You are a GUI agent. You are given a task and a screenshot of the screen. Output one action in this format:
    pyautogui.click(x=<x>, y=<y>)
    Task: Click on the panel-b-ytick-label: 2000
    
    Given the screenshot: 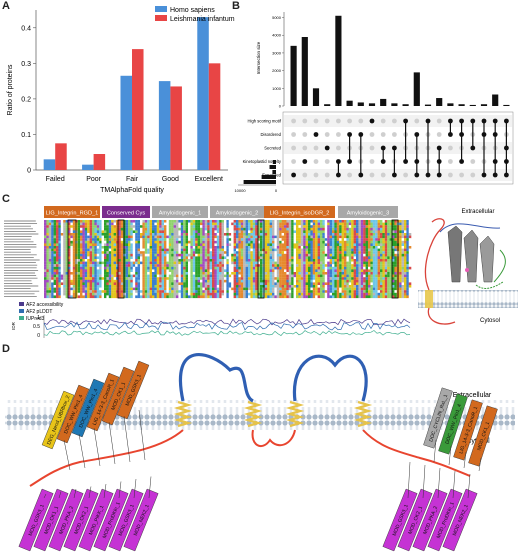 What is the action you would take?
    pyautogui.click(x=277, y=70)
    